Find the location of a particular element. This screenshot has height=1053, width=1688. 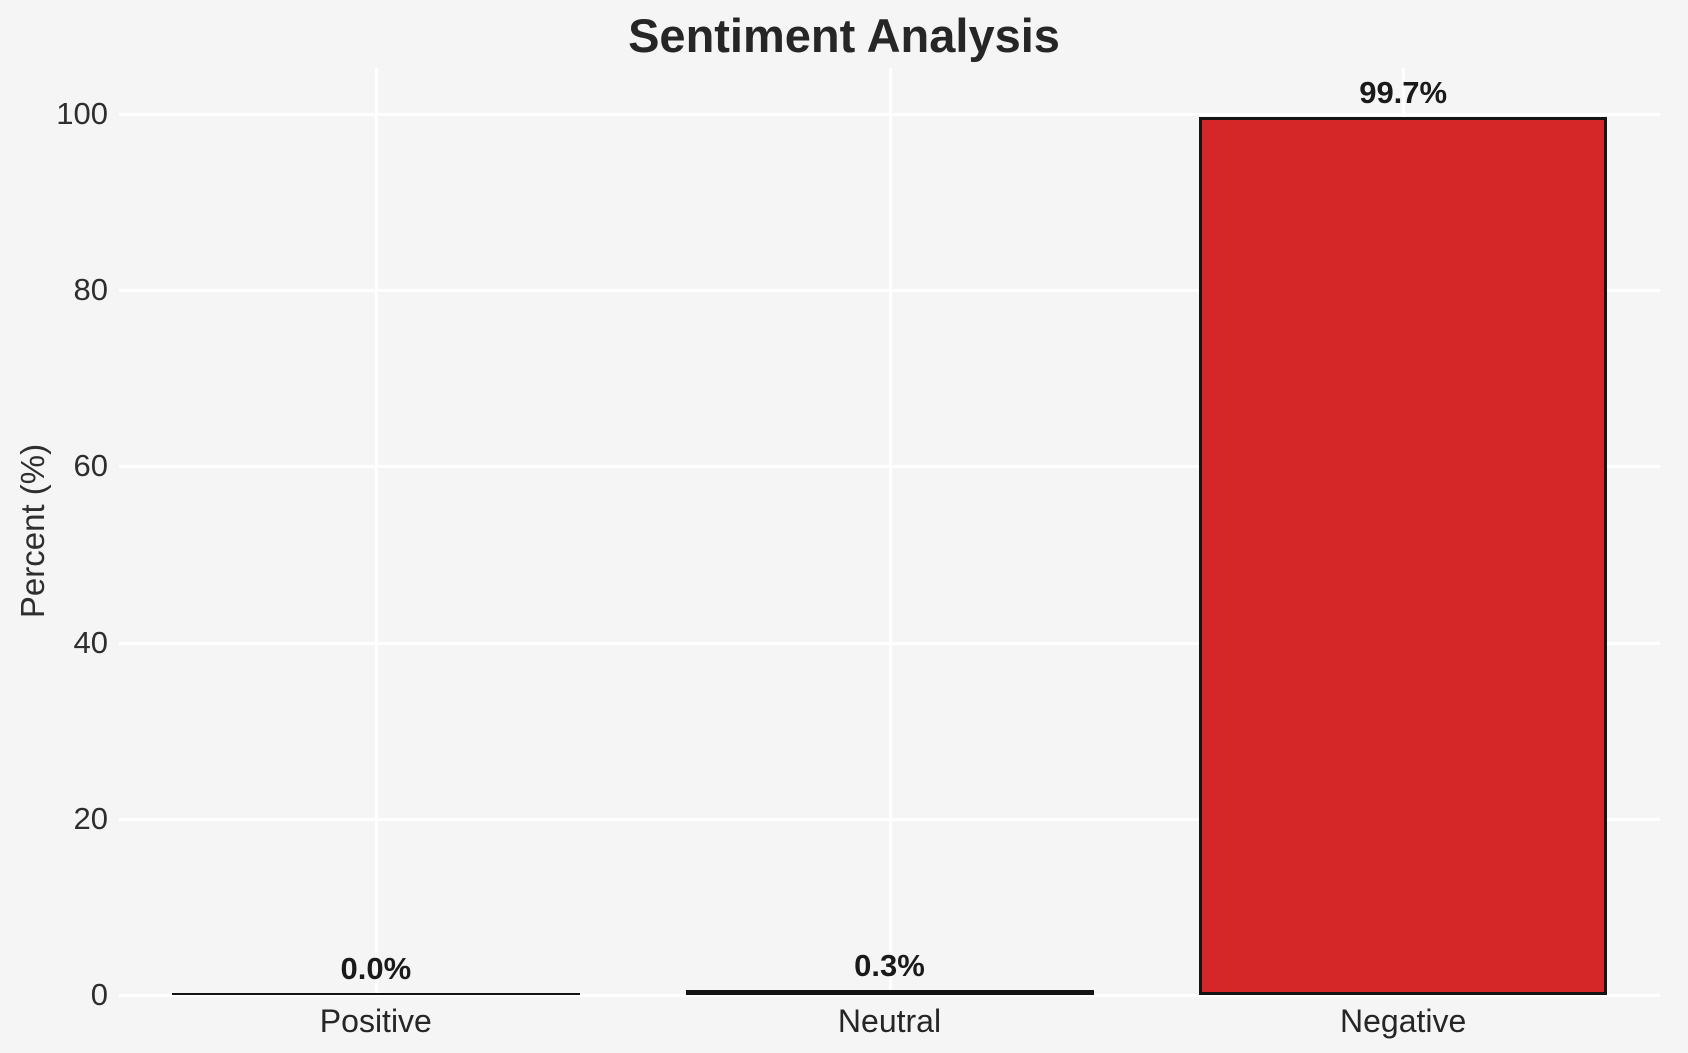

bar-neutral is located at coordinates (889, 992).